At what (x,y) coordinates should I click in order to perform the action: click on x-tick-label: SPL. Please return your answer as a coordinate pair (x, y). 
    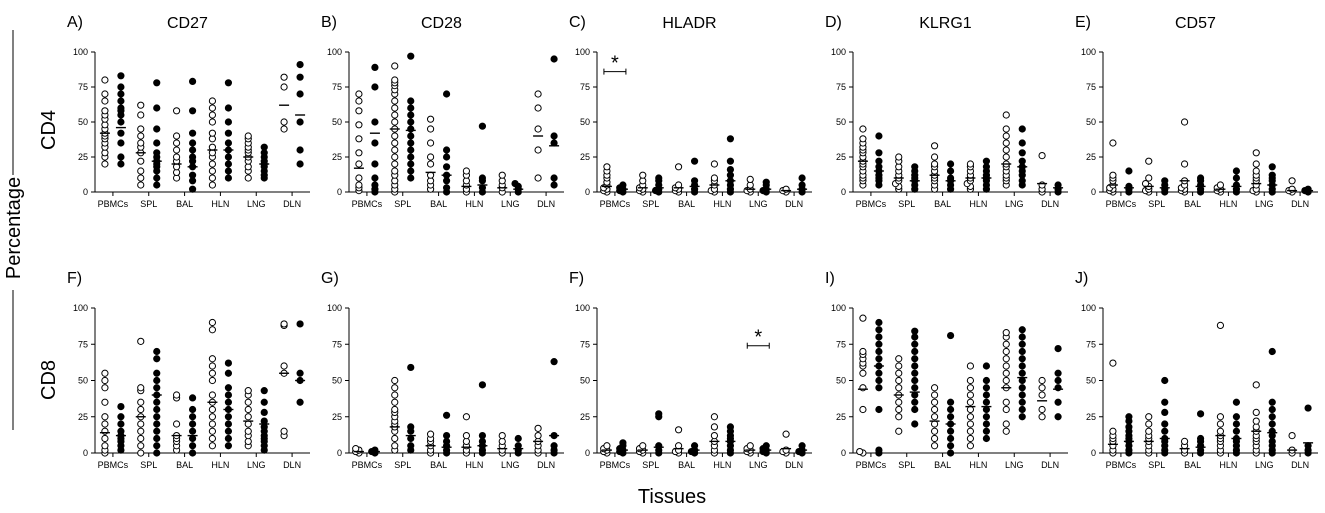
    Looking at the image, I should click on (906, 204).